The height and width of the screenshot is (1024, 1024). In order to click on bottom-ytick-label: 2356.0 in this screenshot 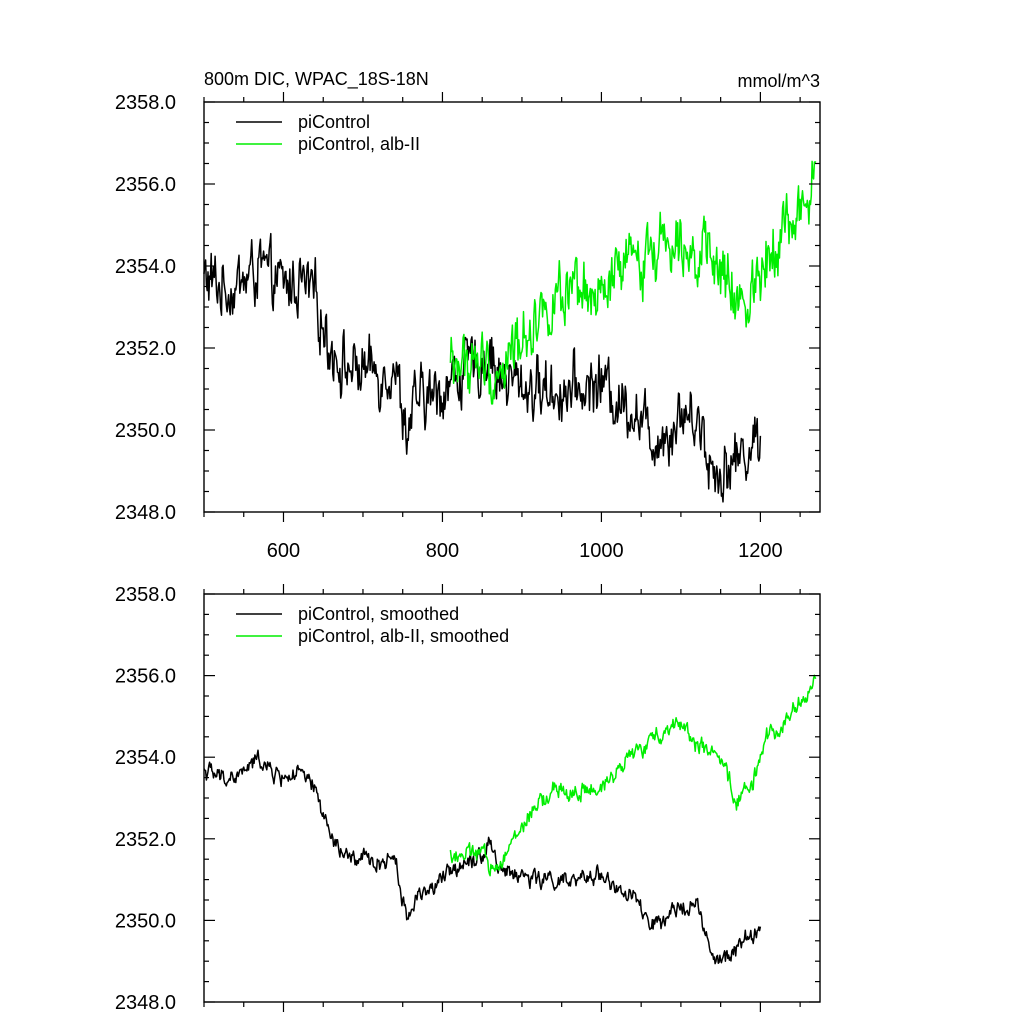, I will do `click(145, 677)`.